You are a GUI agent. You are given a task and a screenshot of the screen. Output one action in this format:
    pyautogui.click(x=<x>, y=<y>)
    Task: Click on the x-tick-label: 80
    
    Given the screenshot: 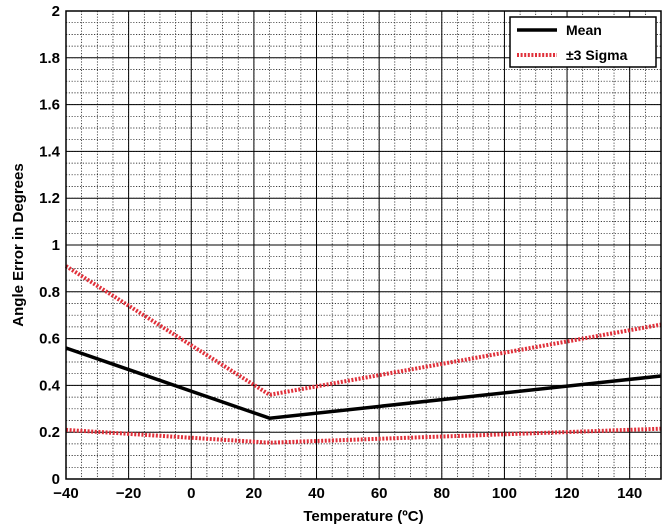 What is the action you would take?
    pyautogui.click(x=441, y=493)
    